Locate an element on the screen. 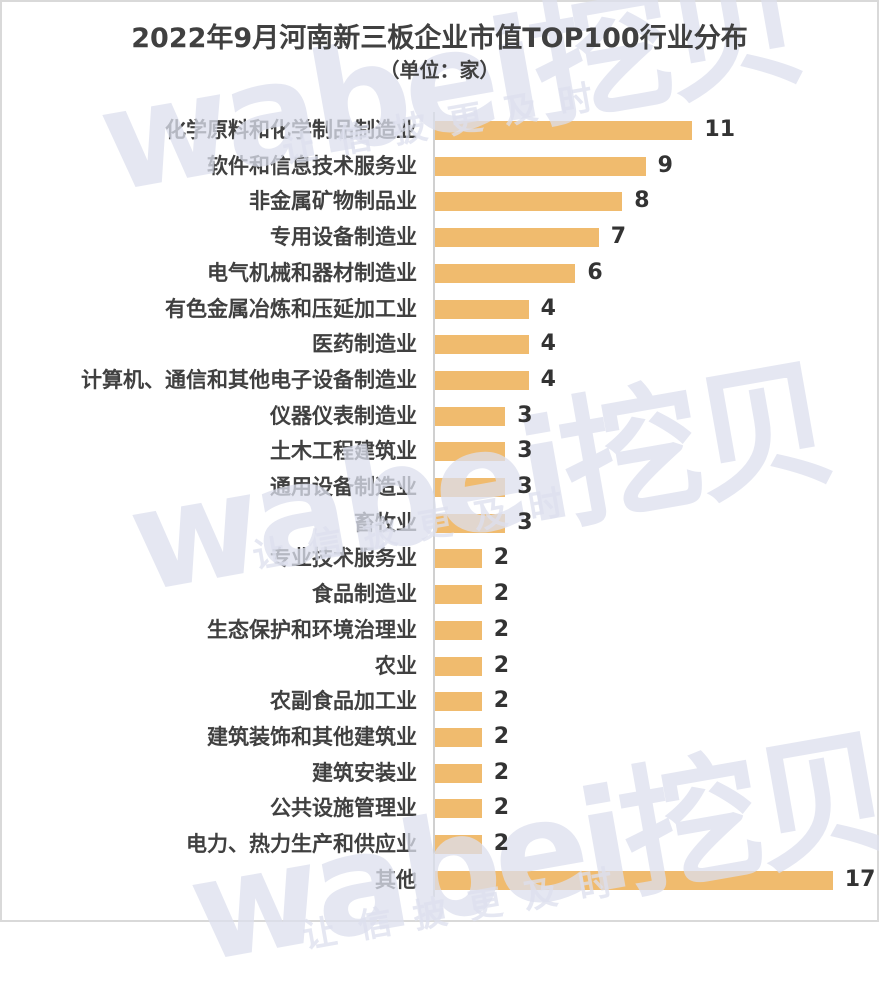 This screenshot has width=879, height=1002. value-label: 17 is located at coordinates (860, 879).